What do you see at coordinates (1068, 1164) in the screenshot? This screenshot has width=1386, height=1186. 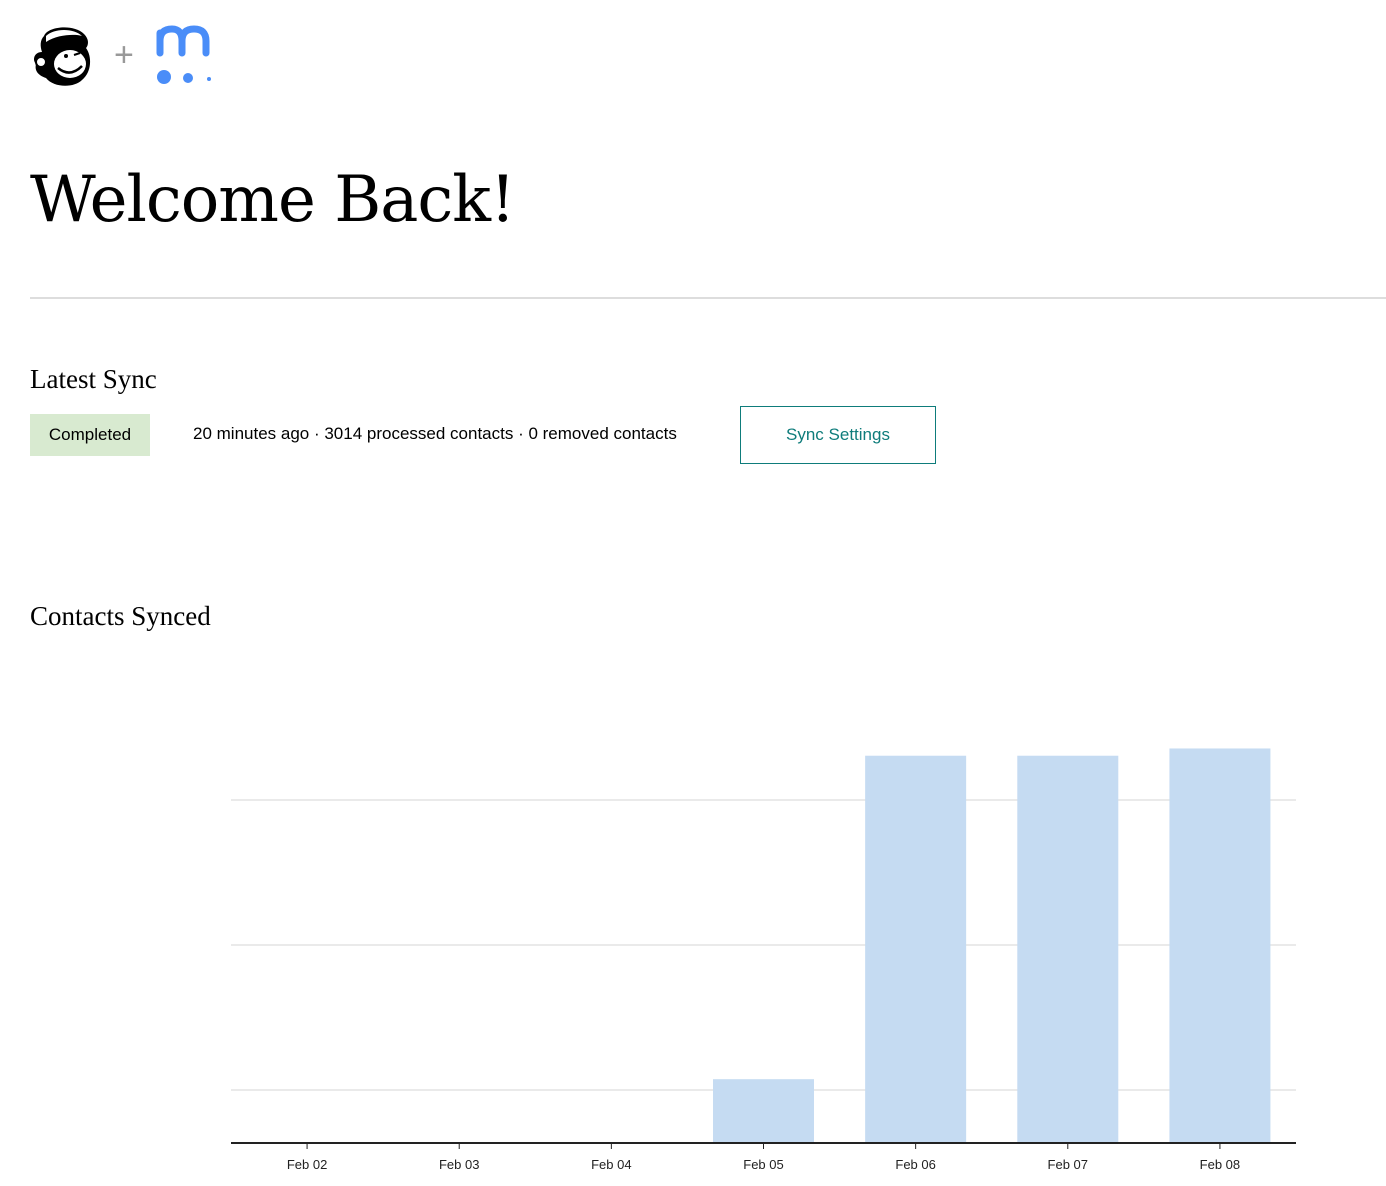 I see `x-tick-label: Feb 07` at bounding box center [1068, 1164].